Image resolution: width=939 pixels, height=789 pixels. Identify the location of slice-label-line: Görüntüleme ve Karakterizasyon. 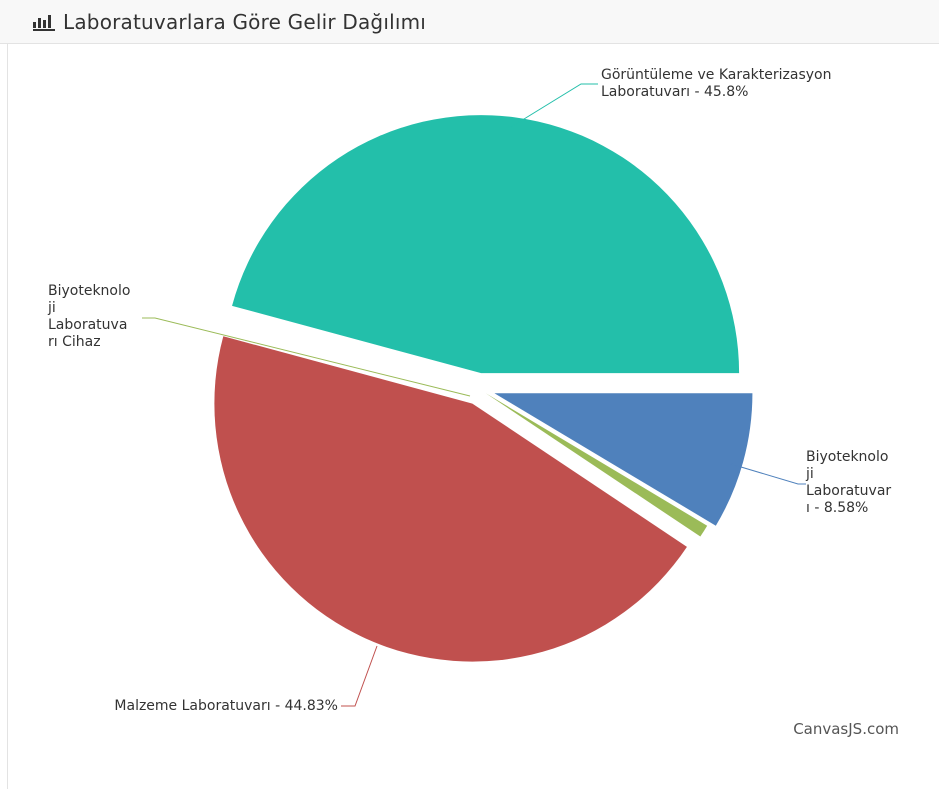
(716, 75).